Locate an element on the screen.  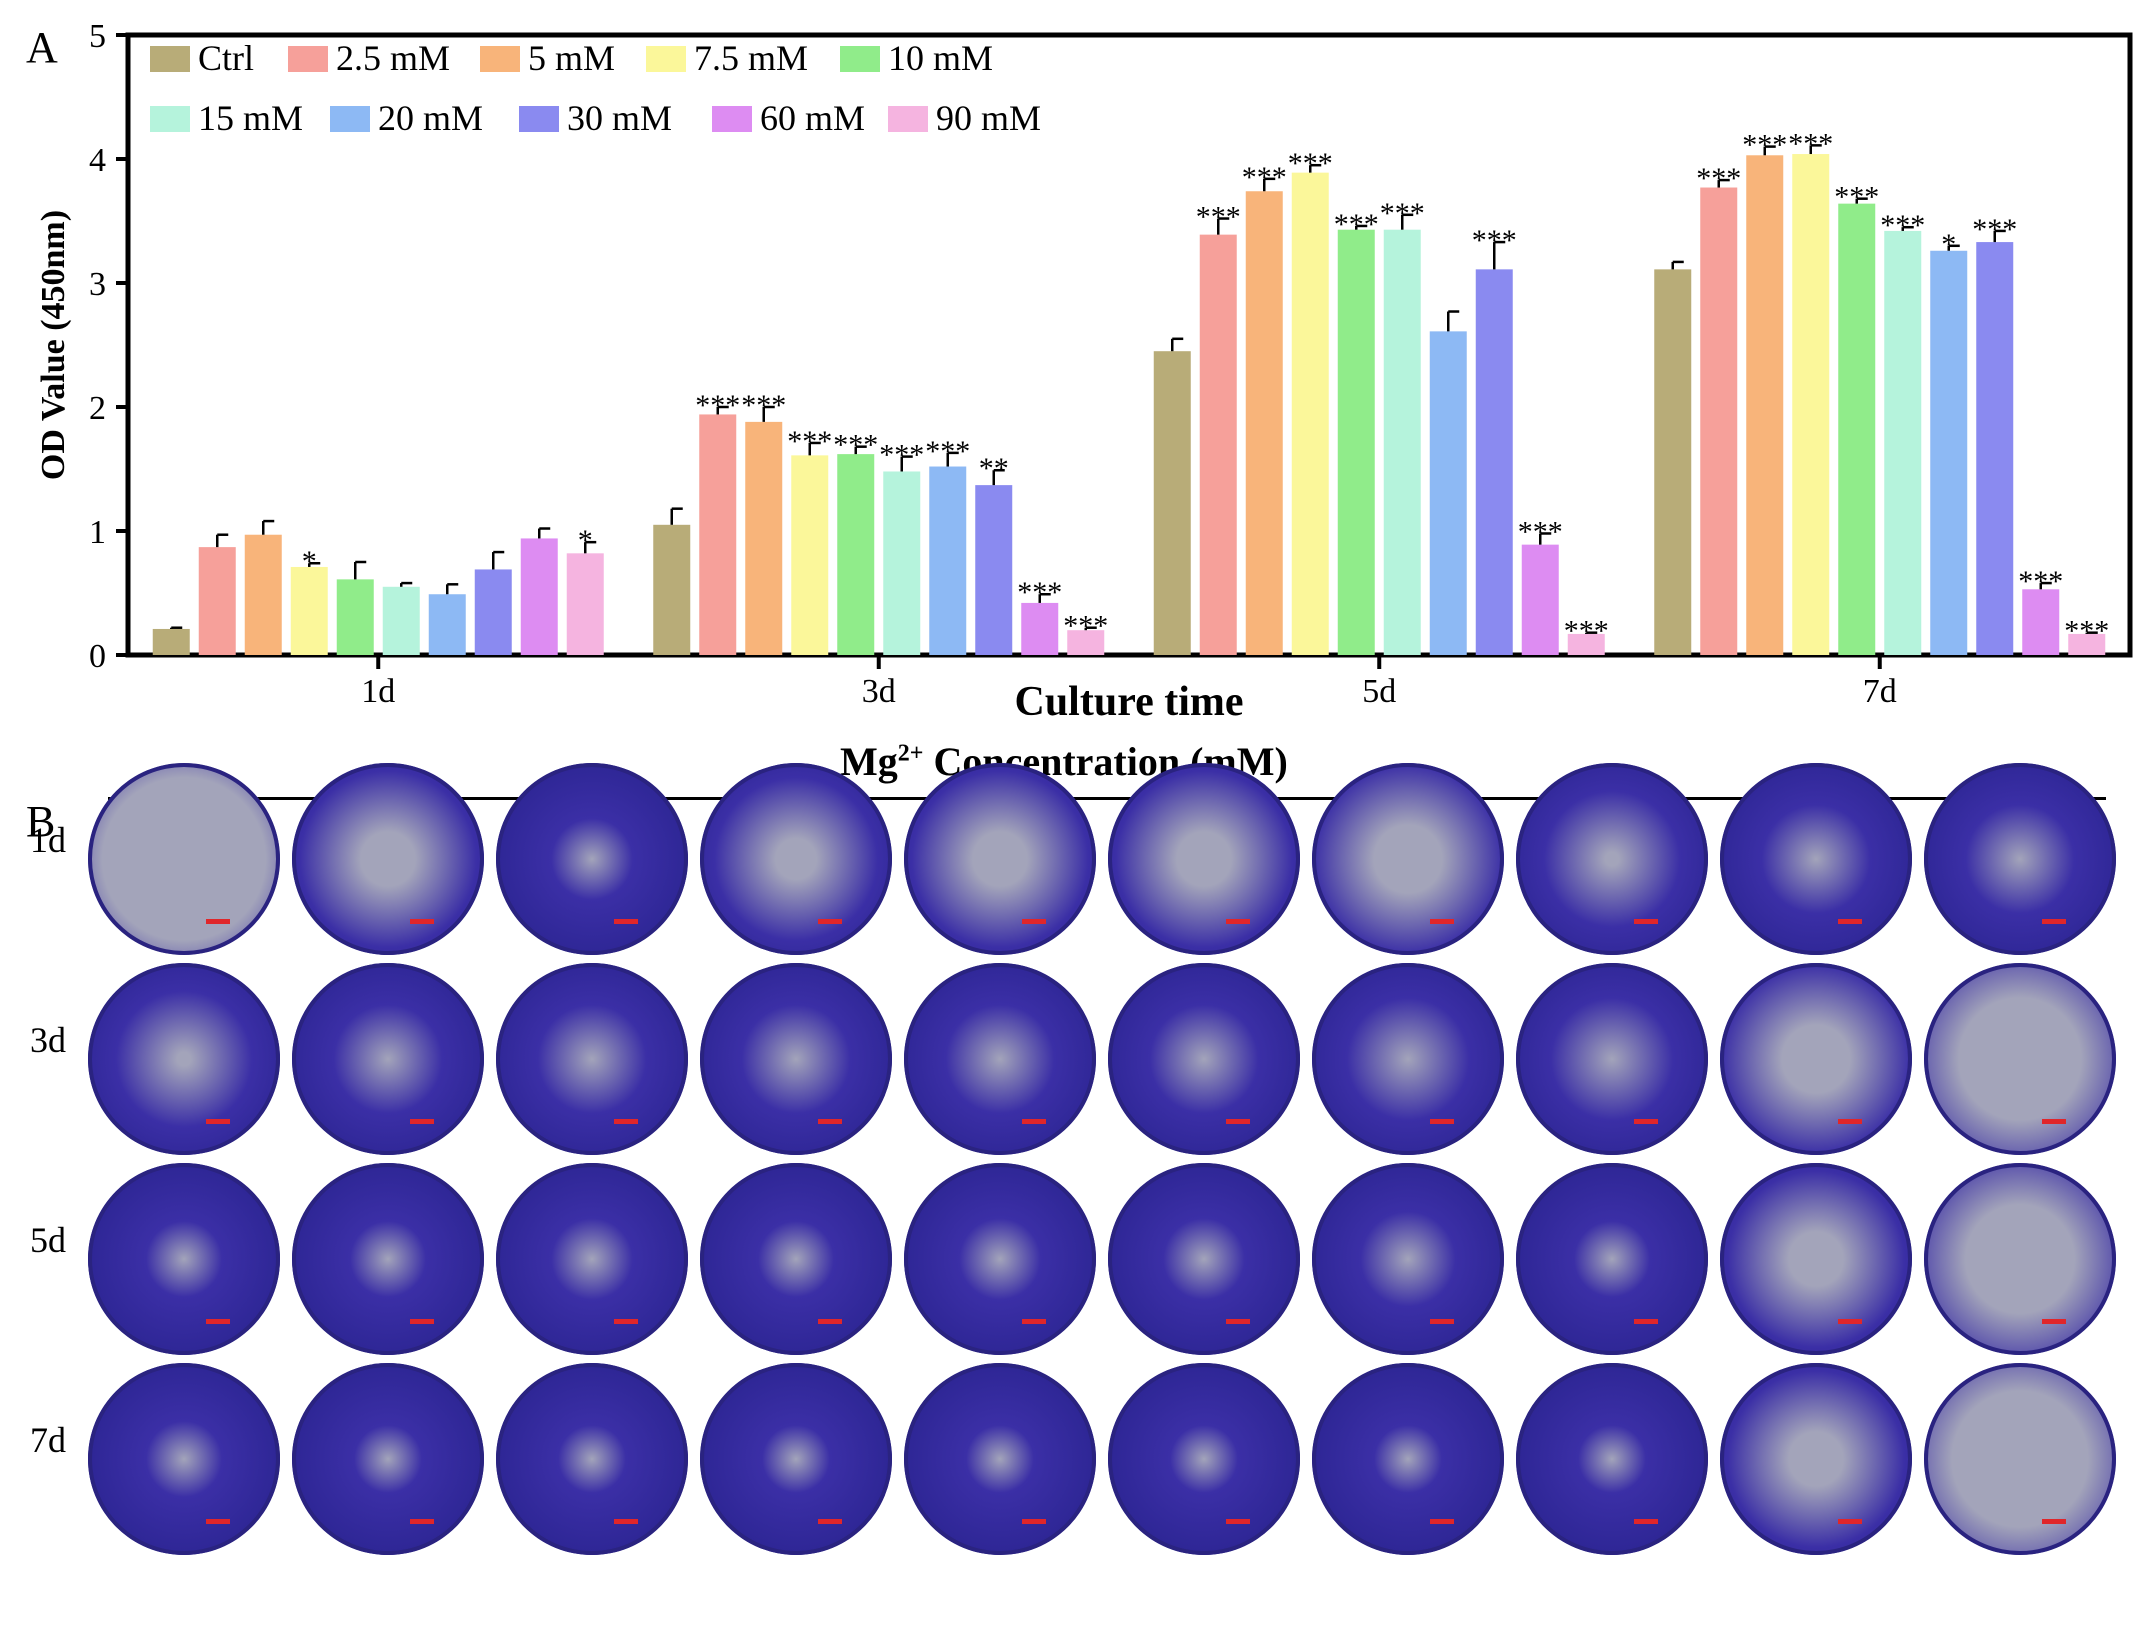
legend-label: 60 mM is located at coordinates (812, 118).